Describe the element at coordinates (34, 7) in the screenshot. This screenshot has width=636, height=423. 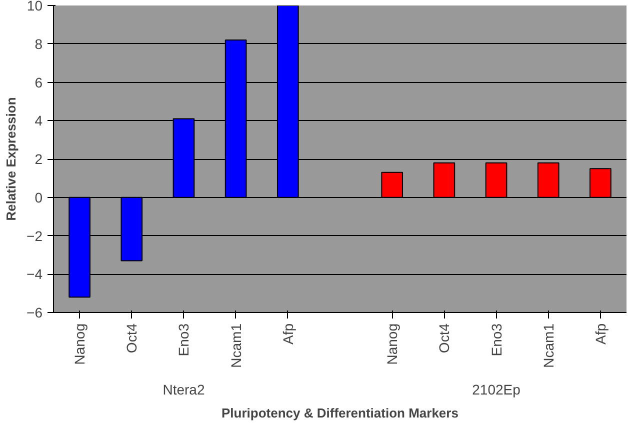
I see `y-tick-label: 10` at that location.